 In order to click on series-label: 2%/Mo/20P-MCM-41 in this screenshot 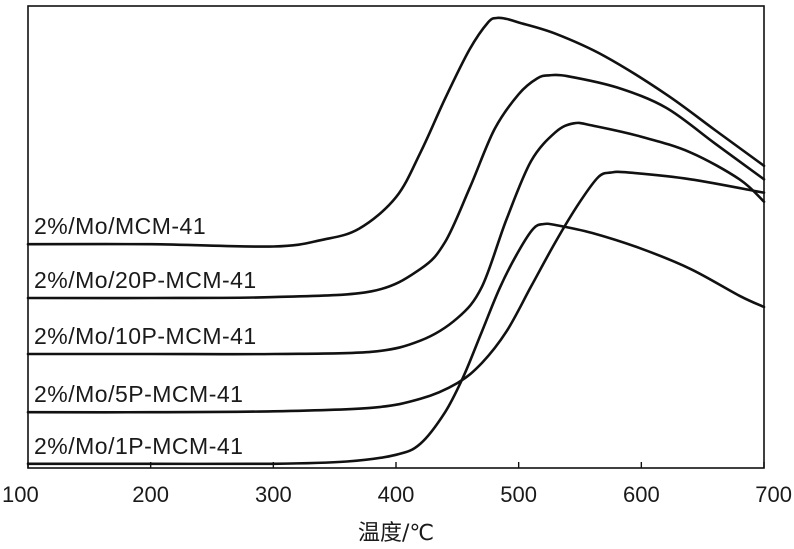, I will do `click(145, 280)`.